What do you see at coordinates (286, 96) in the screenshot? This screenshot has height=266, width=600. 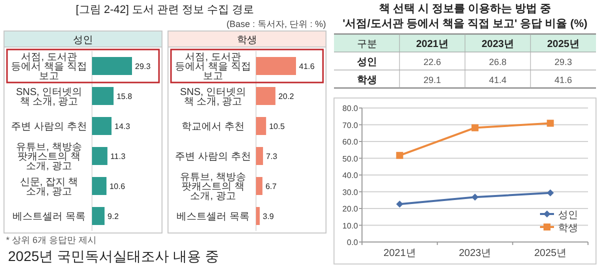 I see `data-label: 20.2` at bounding box center [286, 96].